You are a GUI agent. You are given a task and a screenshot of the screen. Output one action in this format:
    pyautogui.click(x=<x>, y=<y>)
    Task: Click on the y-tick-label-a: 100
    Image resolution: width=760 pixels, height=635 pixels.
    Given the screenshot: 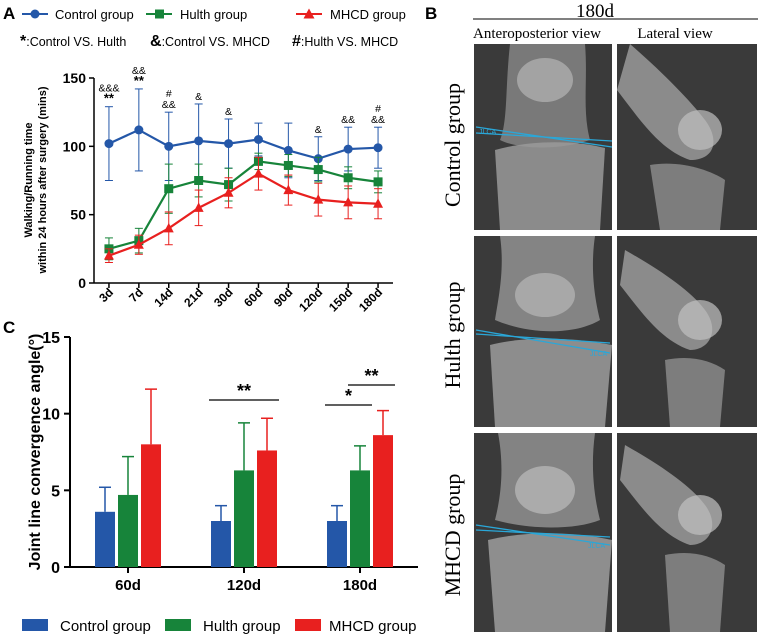 What is the action you would take?
    pyautogui.click(x=75, y=146)
    